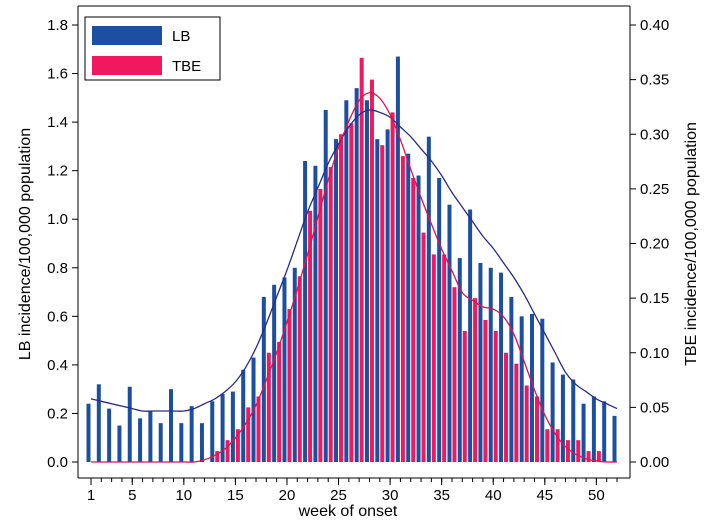 Image resolution: width=706 pixels, height=522 pixels. What do you see at coordinates (57, 462) in the screenshot?
I see `left-tick-label: 0.0` at bounding box center [57, 462].